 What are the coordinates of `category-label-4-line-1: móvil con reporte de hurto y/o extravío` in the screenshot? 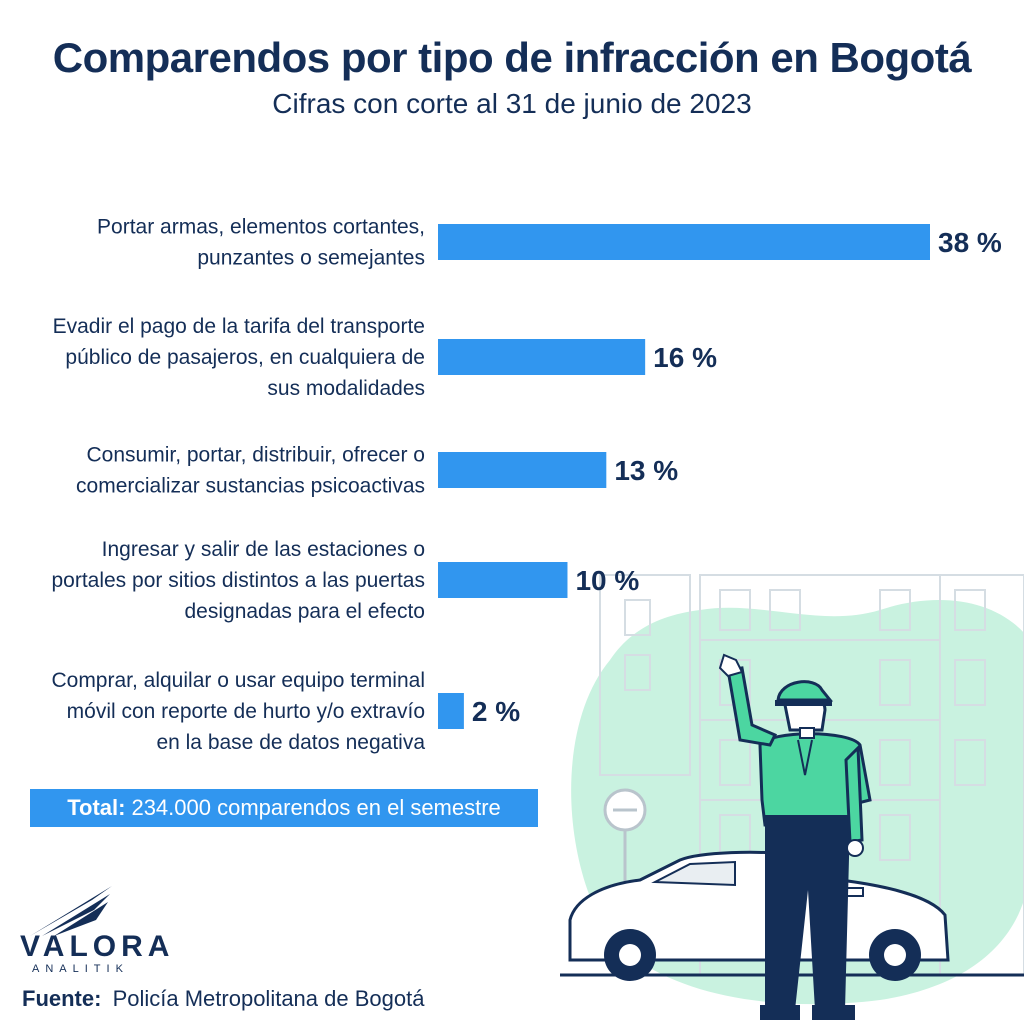 It's located at (246, 711).